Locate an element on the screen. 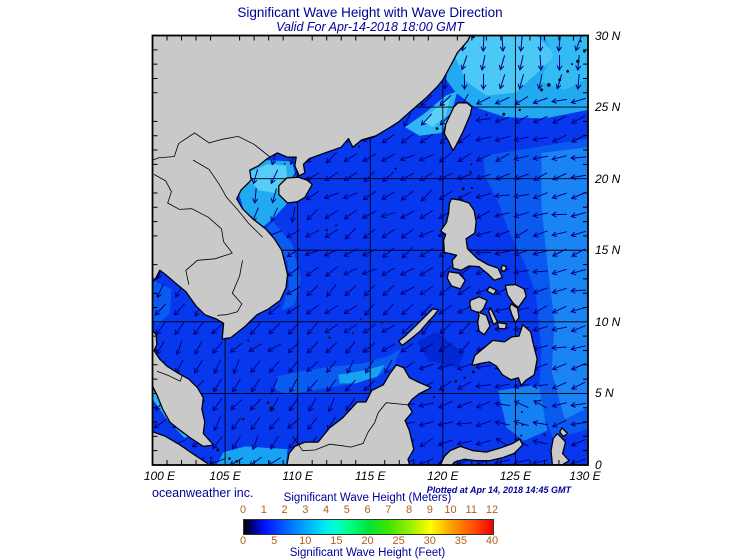 This screenshot has height=560, width=755. x-tick-label: 100 E is located at coordinates (159, 476).